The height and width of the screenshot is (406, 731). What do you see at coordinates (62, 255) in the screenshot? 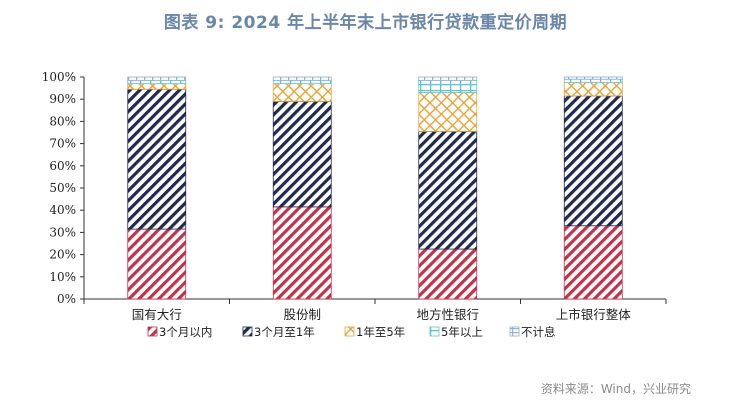
I see `y-tick-label: 20%` at bounding box center [62, 255].